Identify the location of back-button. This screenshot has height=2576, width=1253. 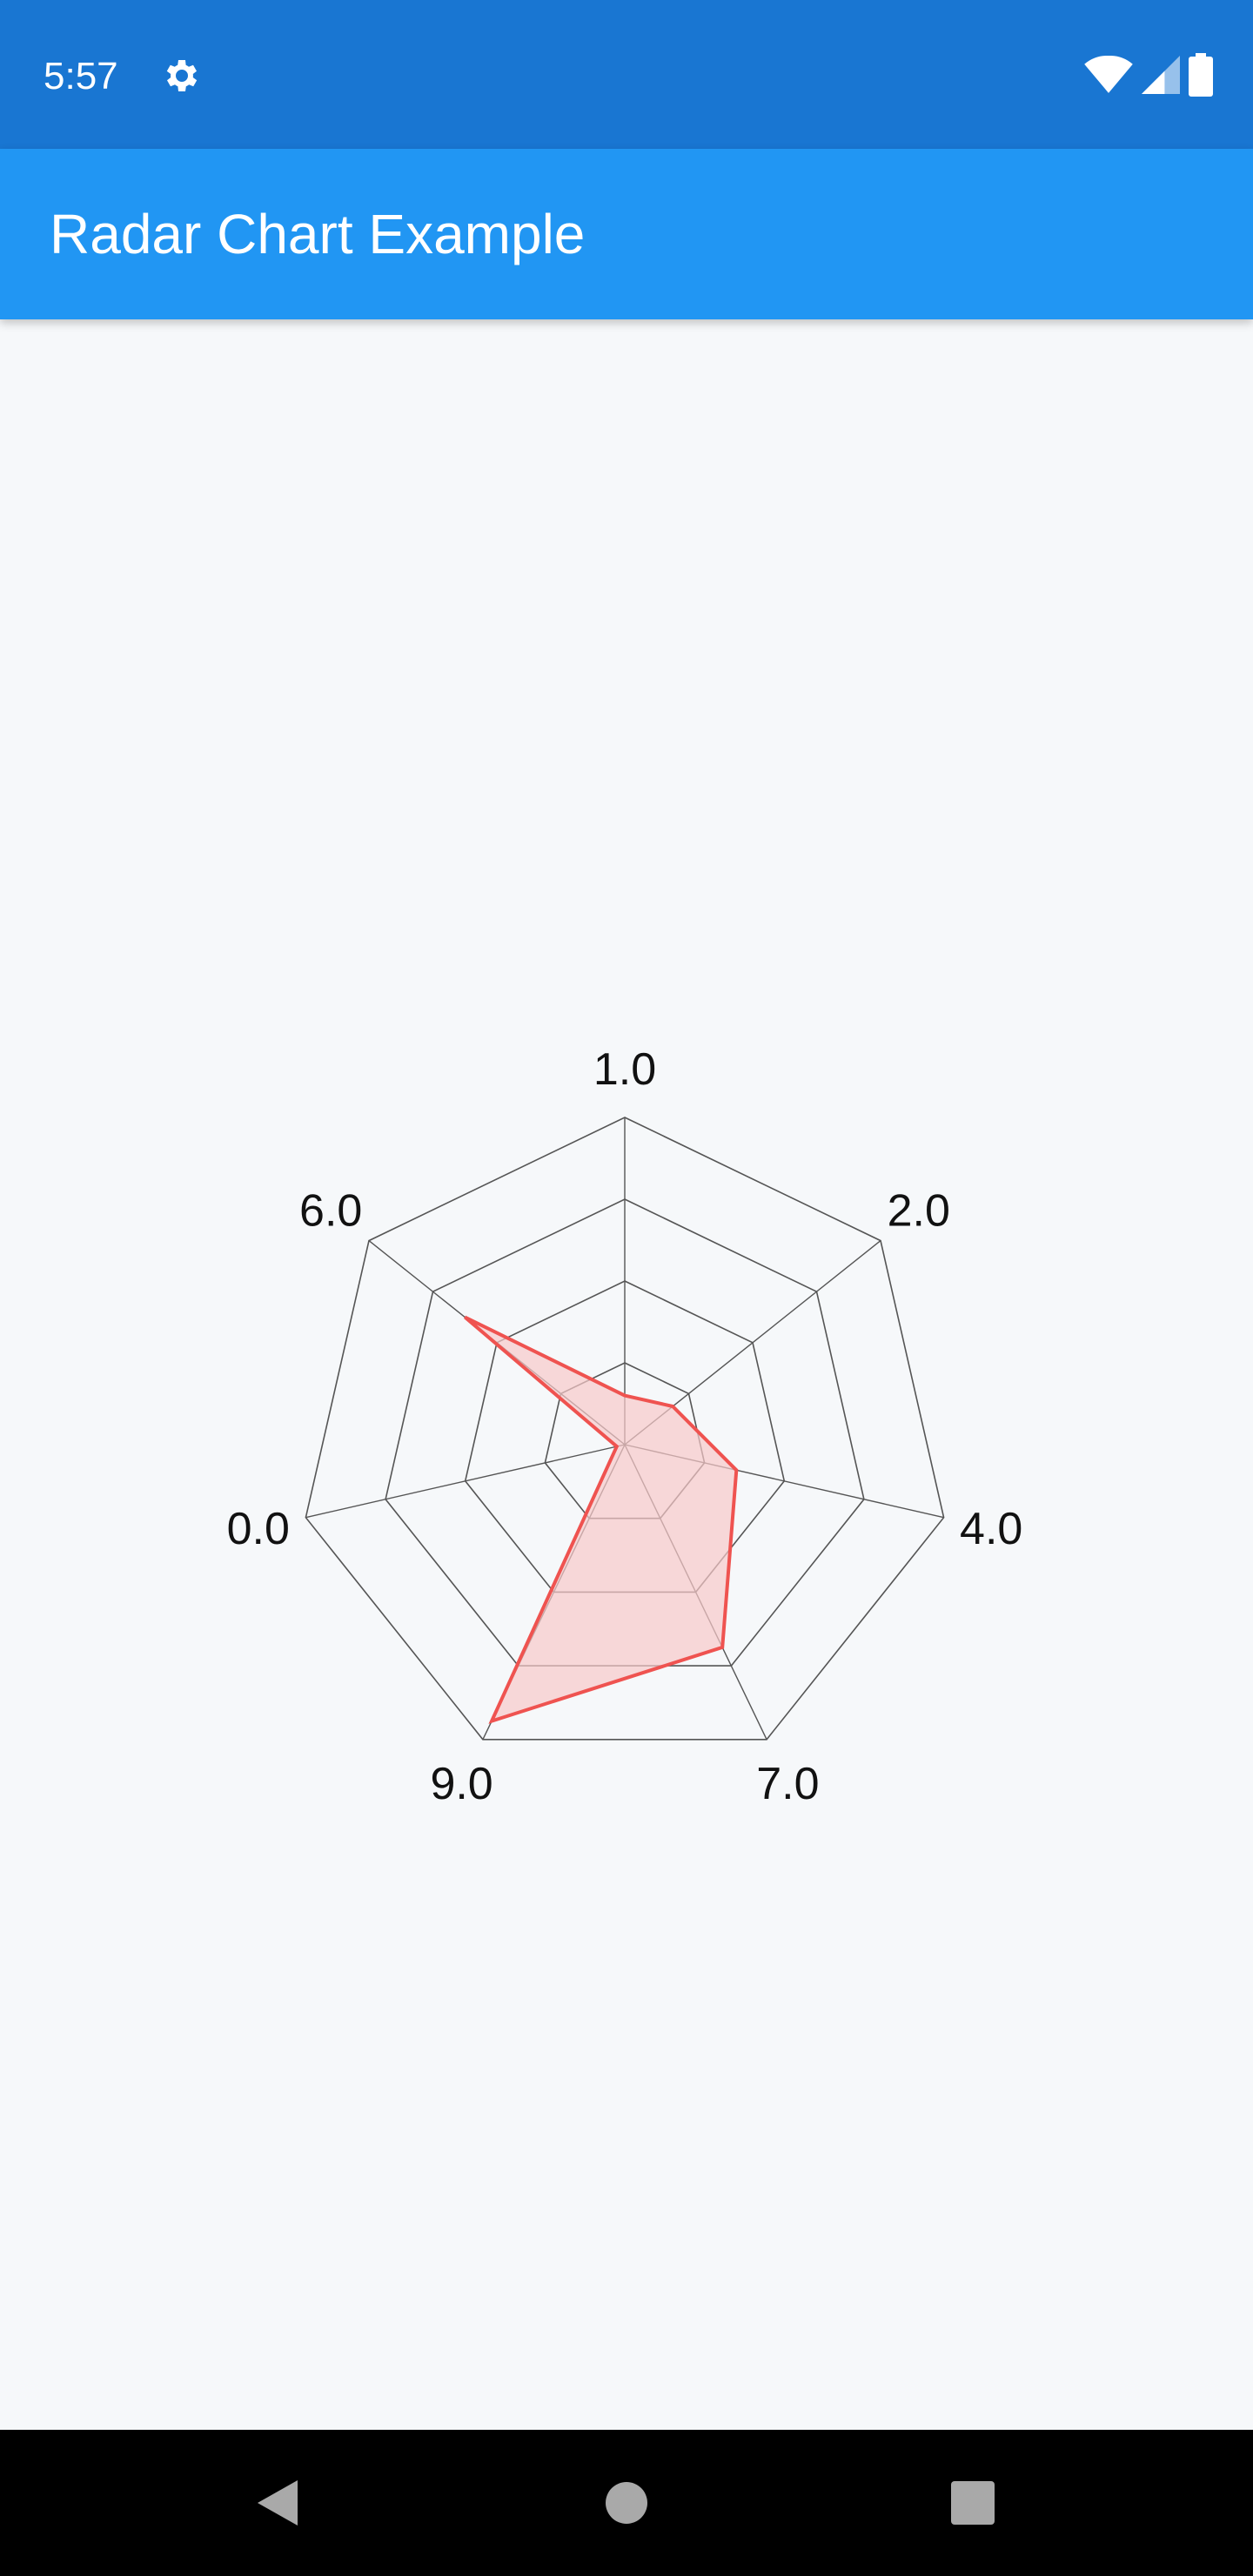
(278, 2503).